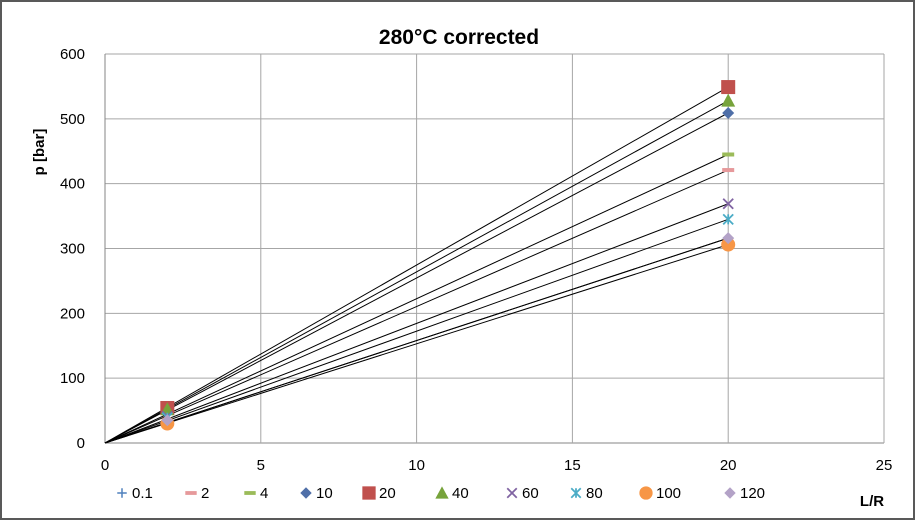 The image size is (915, 520). I want to click on legend-label: 4, so click(264, 493).